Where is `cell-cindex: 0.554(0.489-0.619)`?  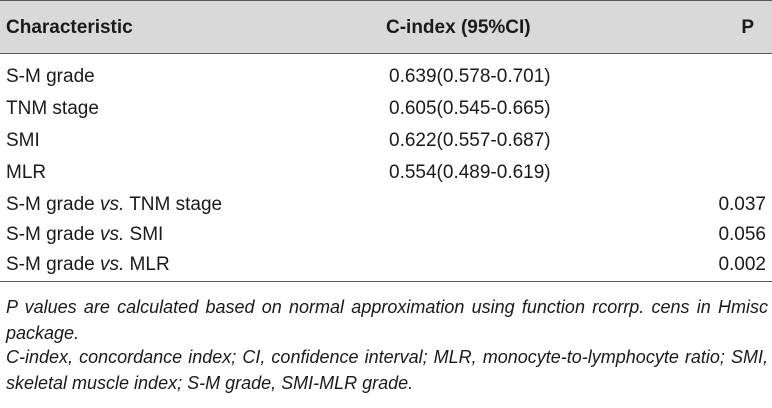 cell-cindex: 0.554(0.489-0.619) is located at coordinates (470, 172).